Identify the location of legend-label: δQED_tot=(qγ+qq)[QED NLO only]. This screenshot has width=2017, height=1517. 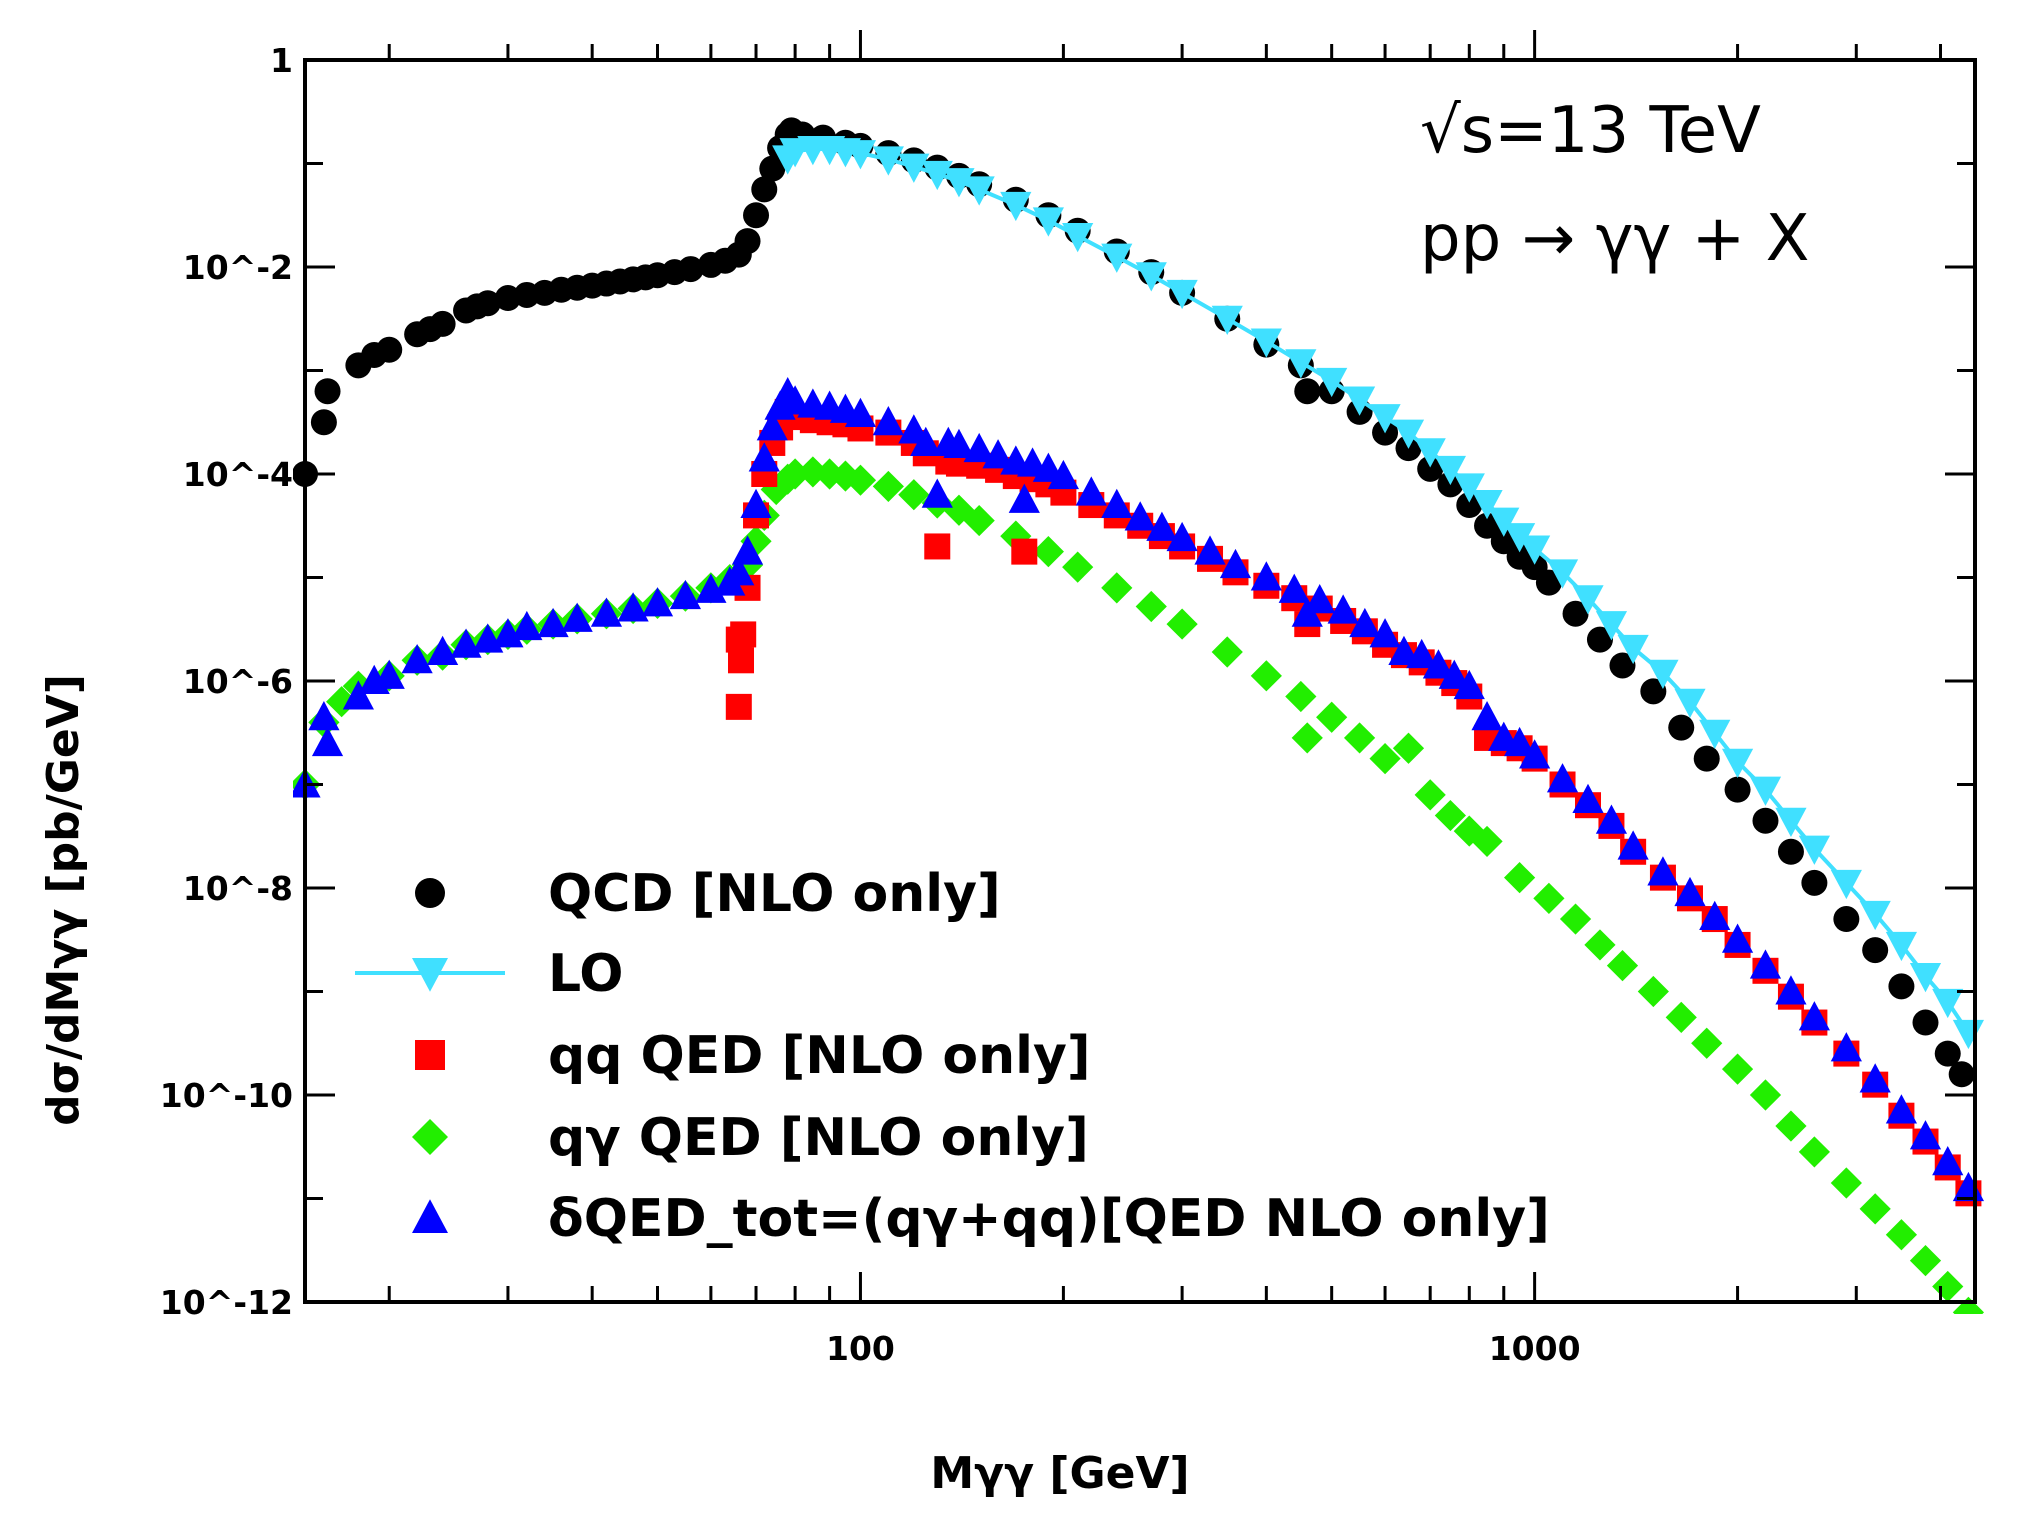
(1049, 1219).